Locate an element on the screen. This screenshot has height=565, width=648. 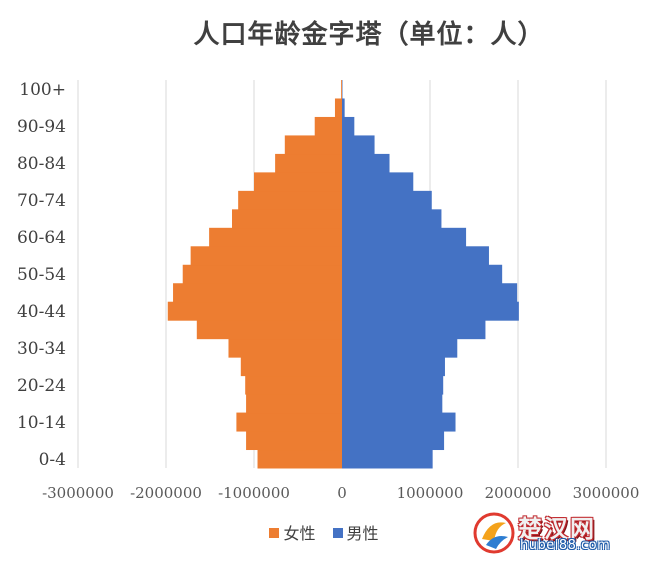
y-tick-label: 60-64 is located at coordinates (41, 238).